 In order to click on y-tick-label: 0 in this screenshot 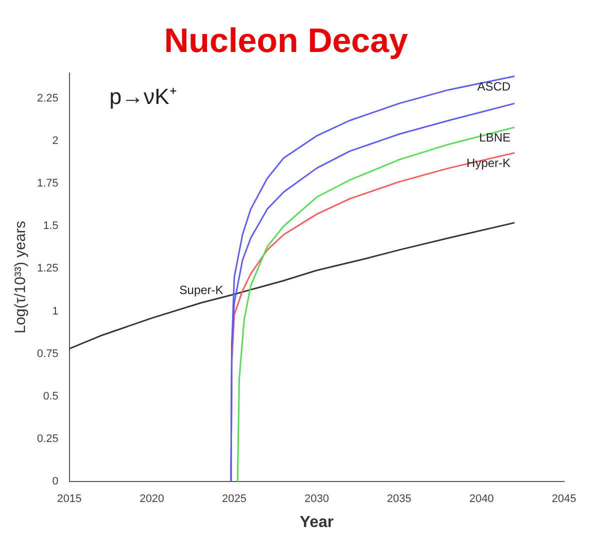, I will do `click(55, 482)`.